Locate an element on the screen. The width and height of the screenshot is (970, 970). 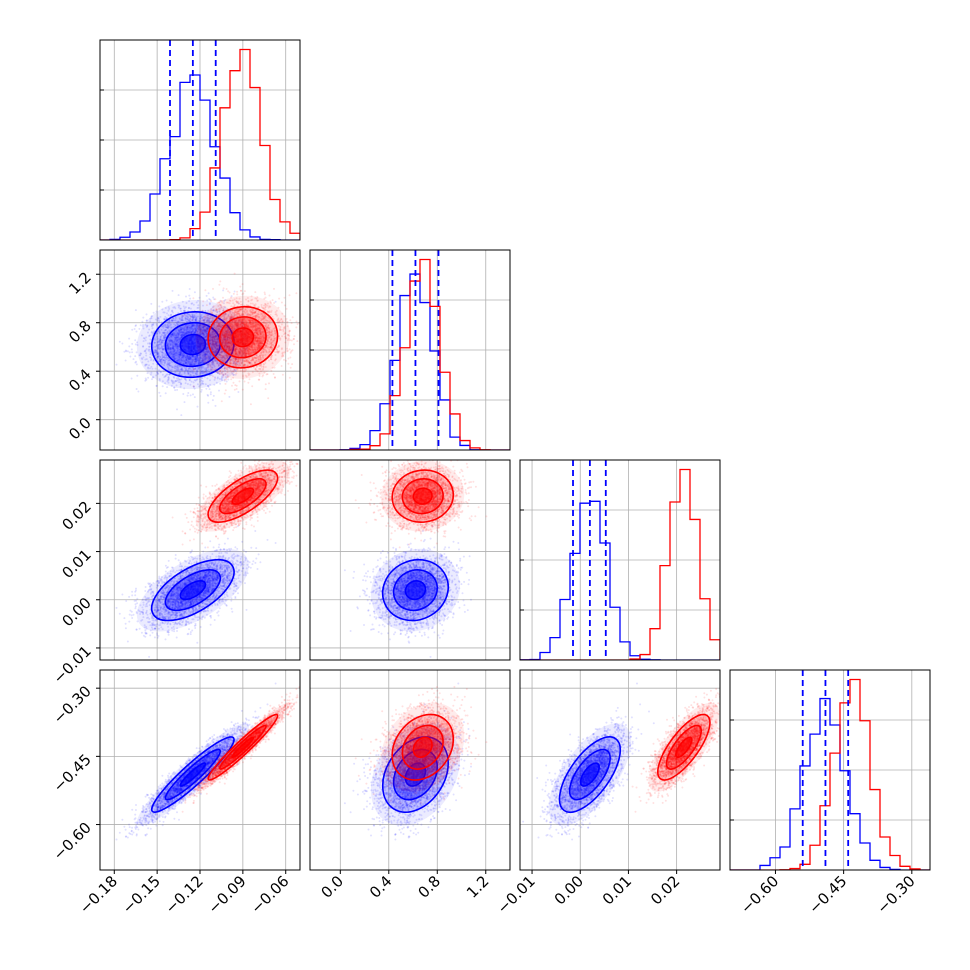
x-tick-label: −0.15 is located at coordinates (141, 894).